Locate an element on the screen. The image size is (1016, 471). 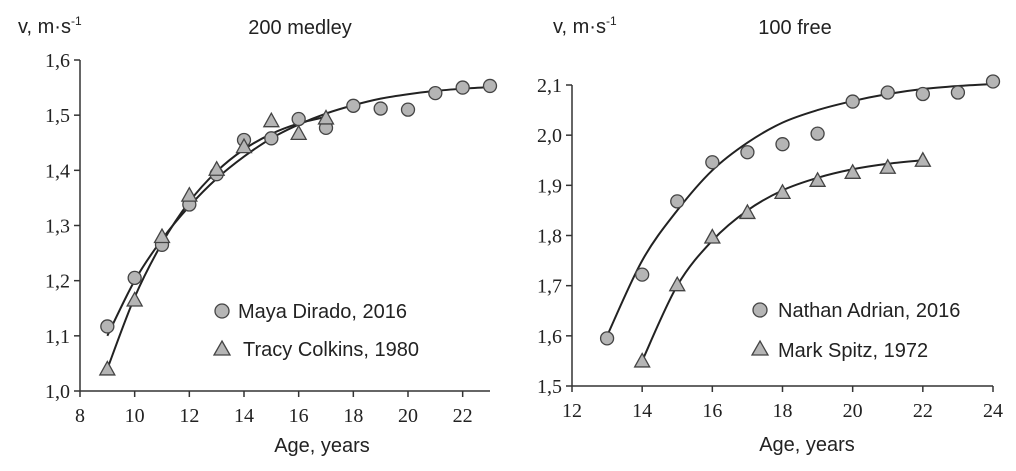
y-tick-label: 2,1 is located at coordinates (549, 86).